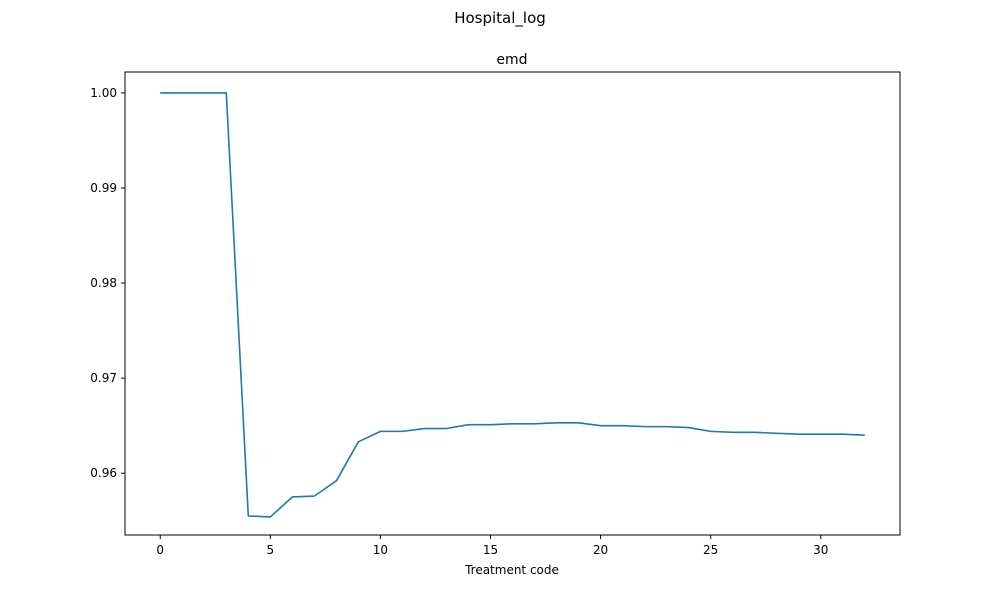 This screenshot has height=600, width=1000. Describe the element at coordinates (500, 18) in the screenshot. I see `figure-suptitle: Hospital_log` at that location.